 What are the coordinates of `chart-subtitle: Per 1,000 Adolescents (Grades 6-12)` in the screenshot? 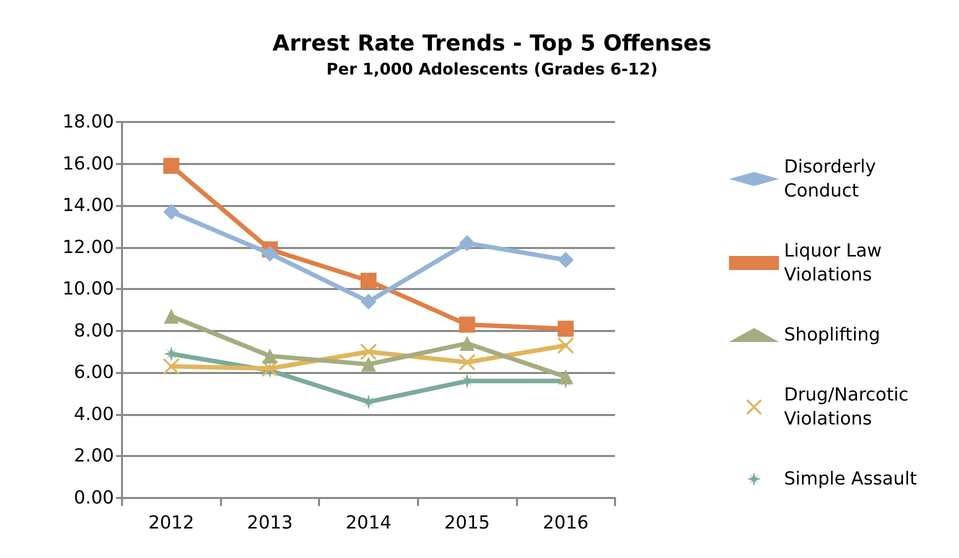 It's located at (492, 69).